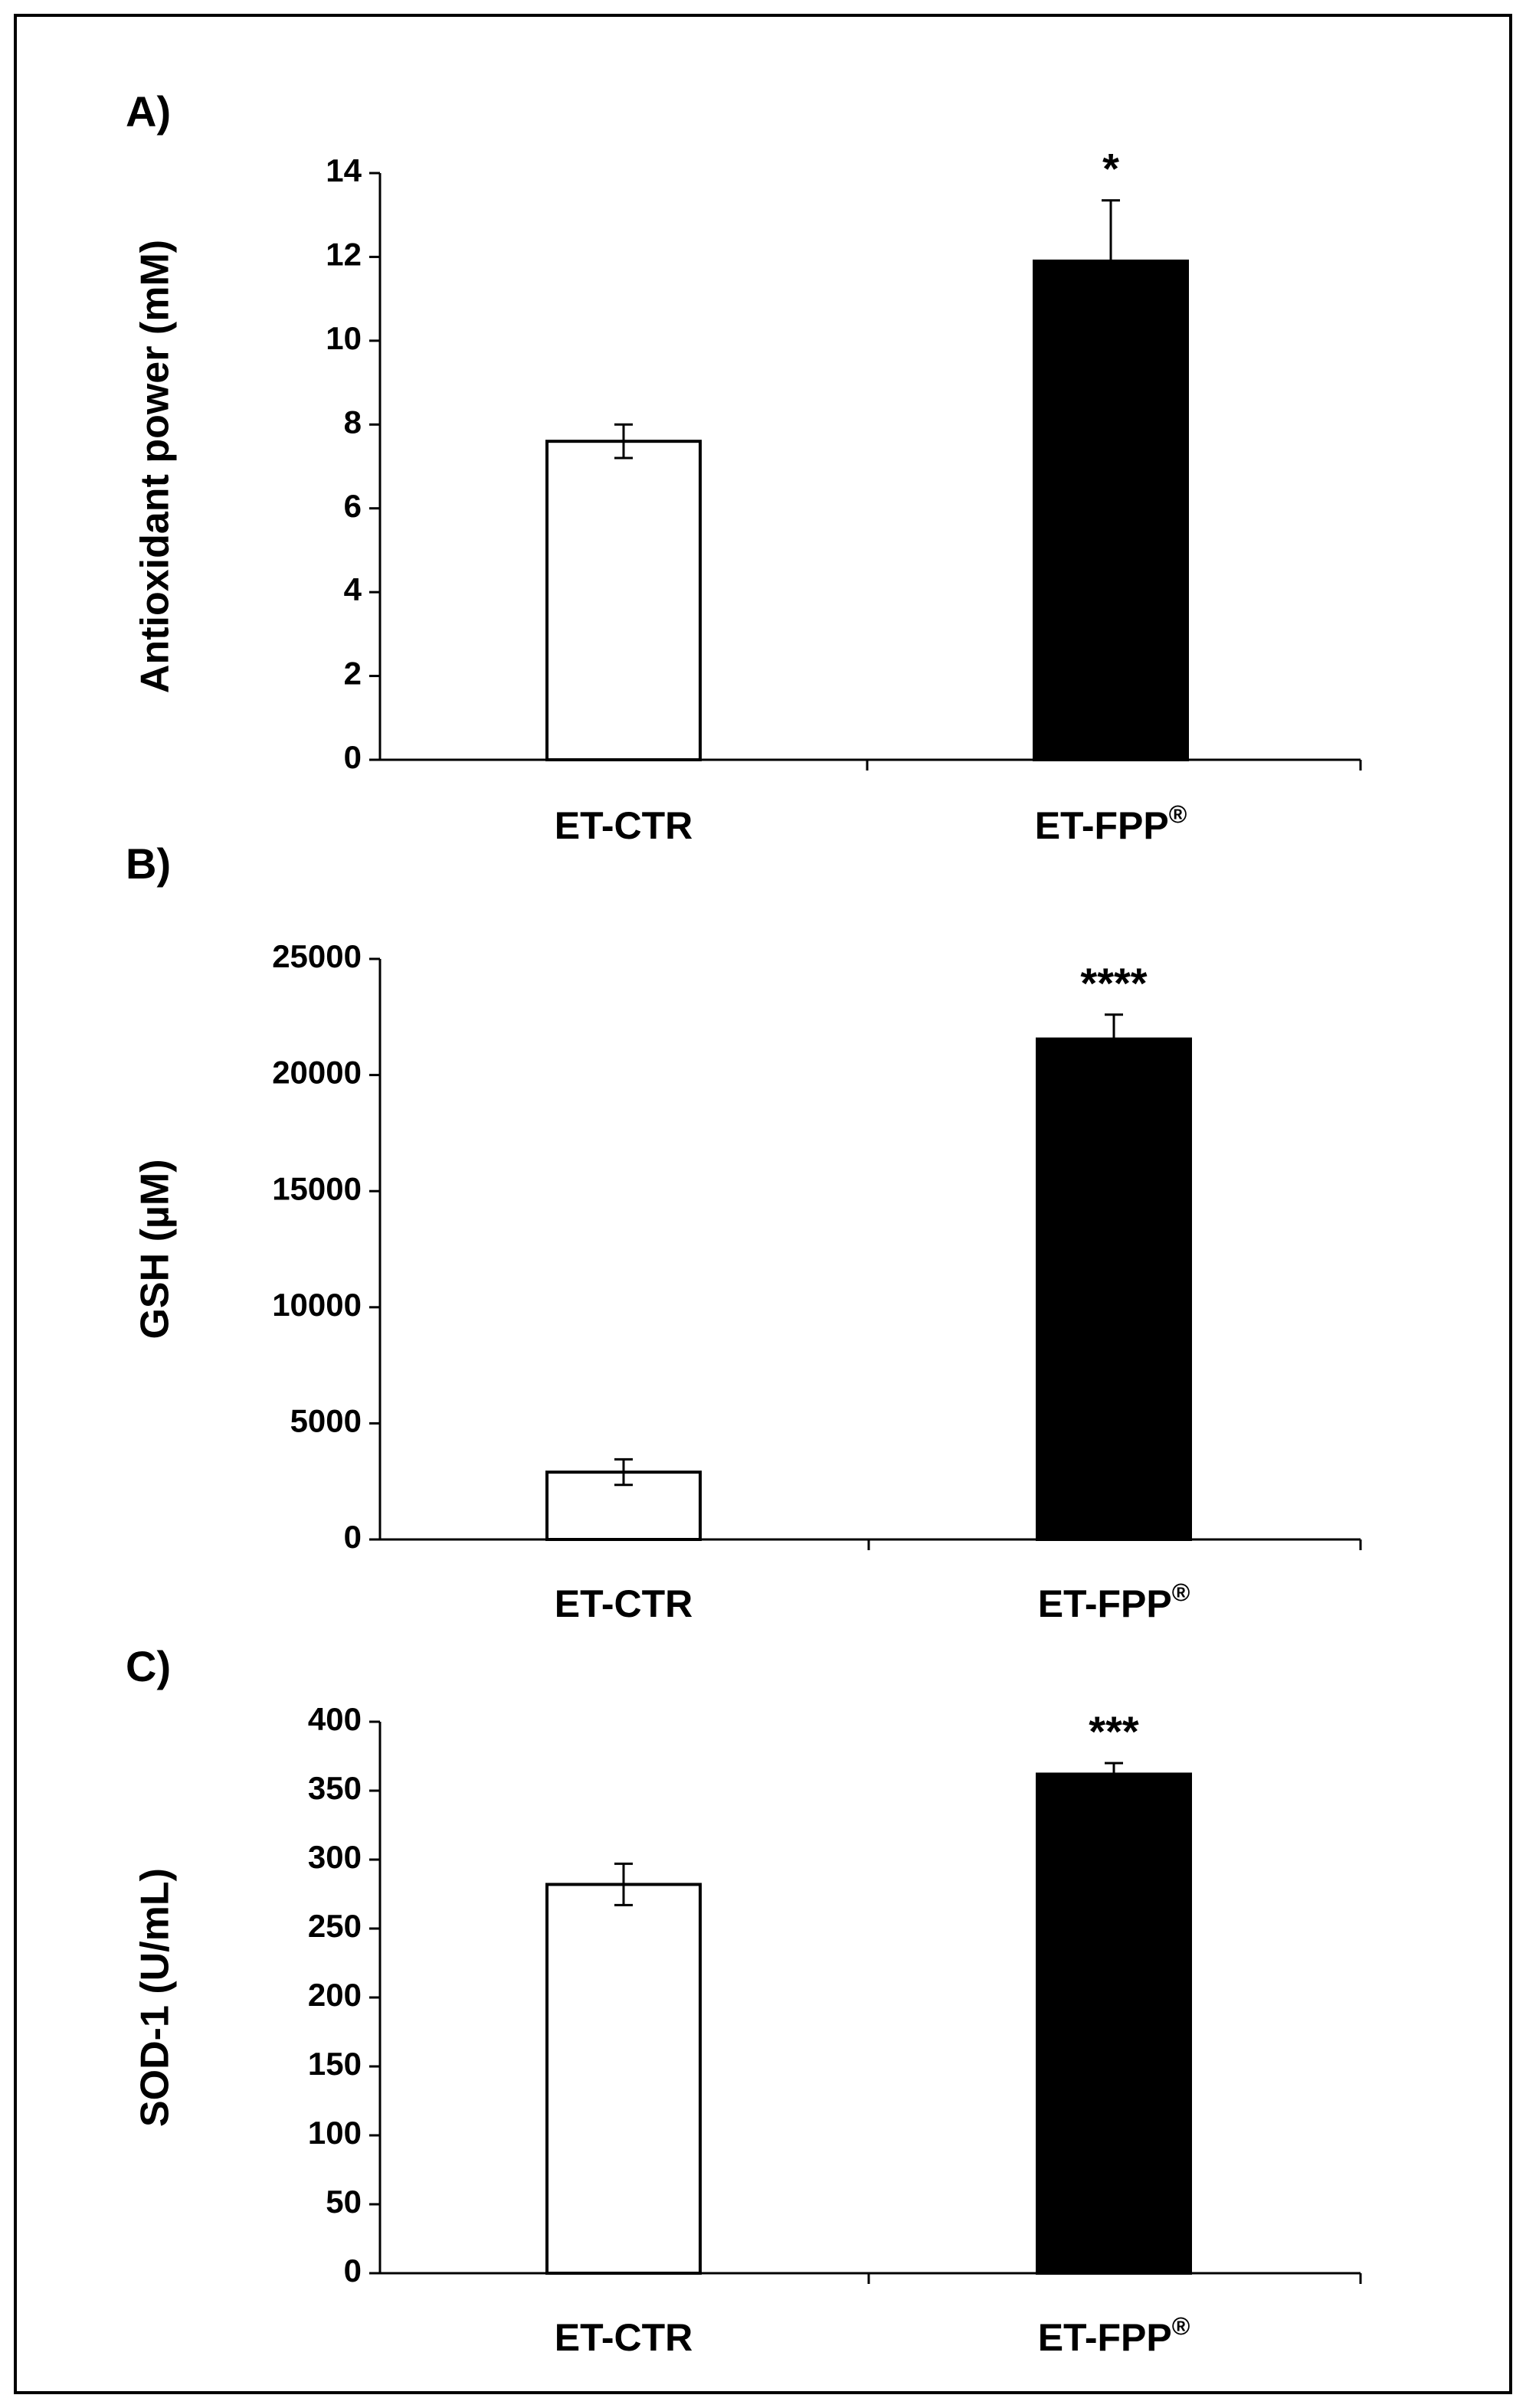 The height and width of the screenshot is (2408, 1526). Describe the element at coordinates (317, 1073) in the screenshot. I see `y-tick-label: 20000` at that location.